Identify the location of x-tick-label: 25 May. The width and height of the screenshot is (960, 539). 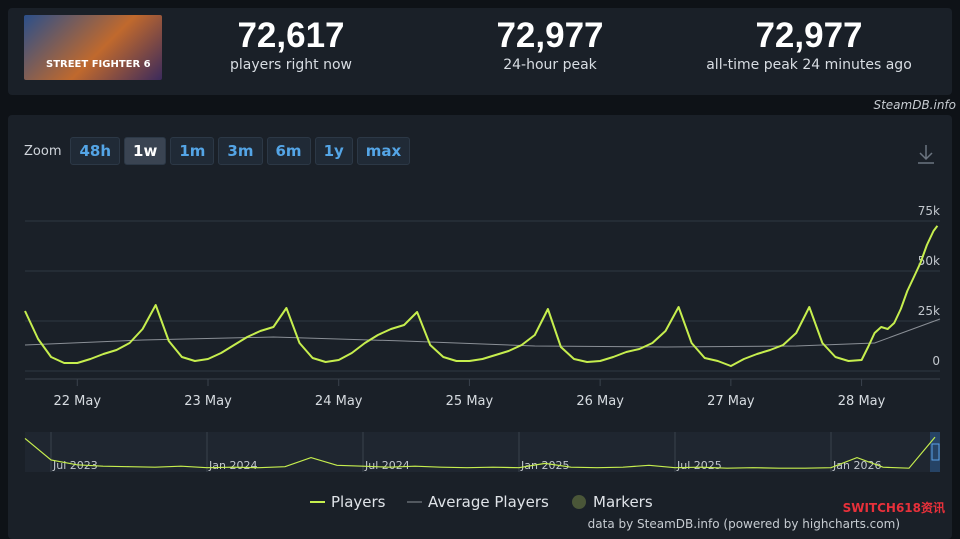
(470, 401).